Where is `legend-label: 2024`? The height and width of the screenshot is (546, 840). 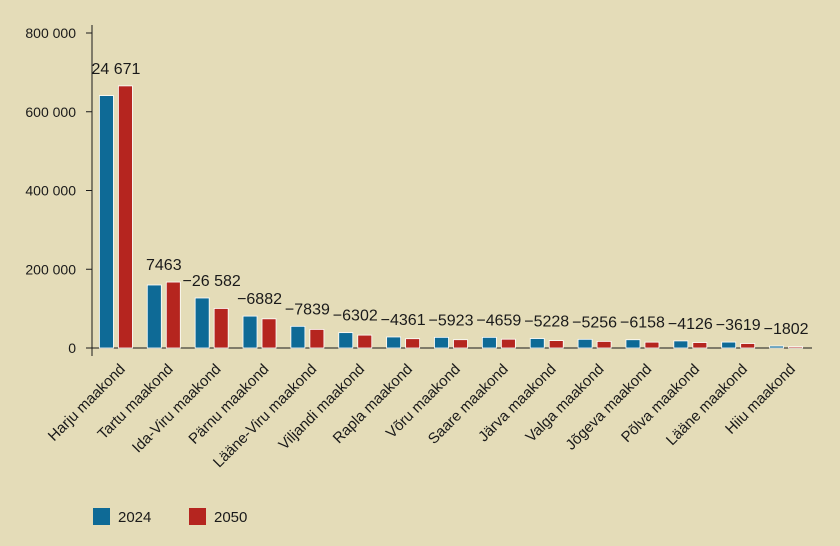
legend-label: 2024 is located at coordinates (134, 517).